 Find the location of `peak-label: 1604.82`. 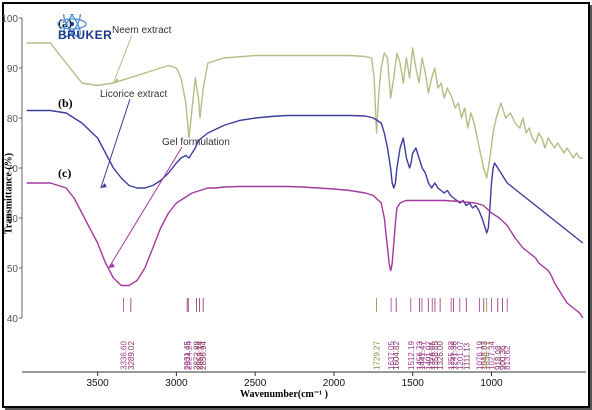

peak-label: 1604.82 is located at coordinates (396, 355).